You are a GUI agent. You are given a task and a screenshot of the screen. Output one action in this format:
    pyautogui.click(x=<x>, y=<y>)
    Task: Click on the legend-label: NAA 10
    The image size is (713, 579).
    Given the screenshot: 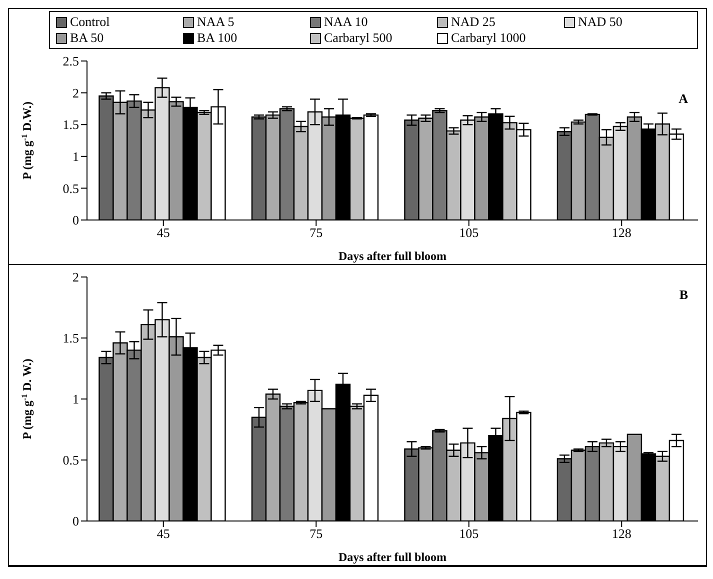 What is the action you would take?
    pyautogui.click(x=346, y=22)
    